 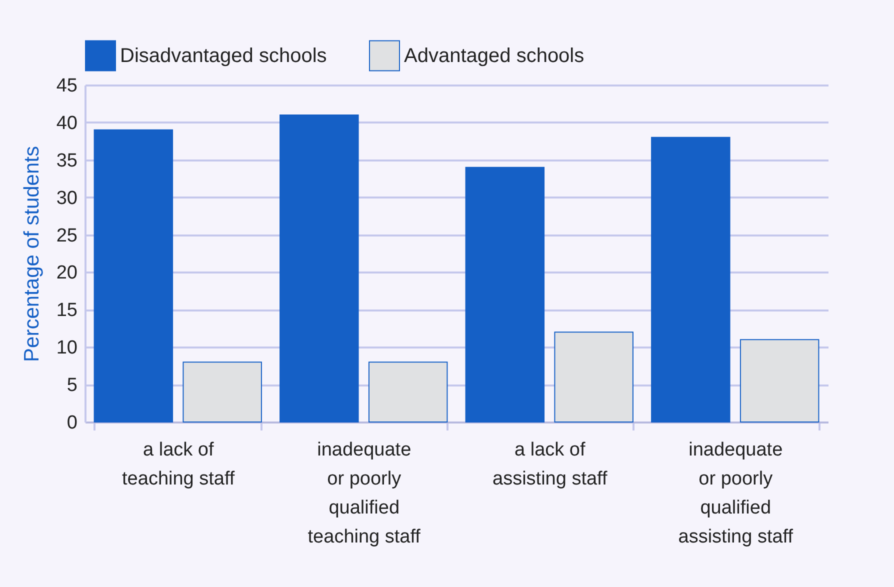 I want to click on y-tick-label: 30, so click(x=67, y=198).